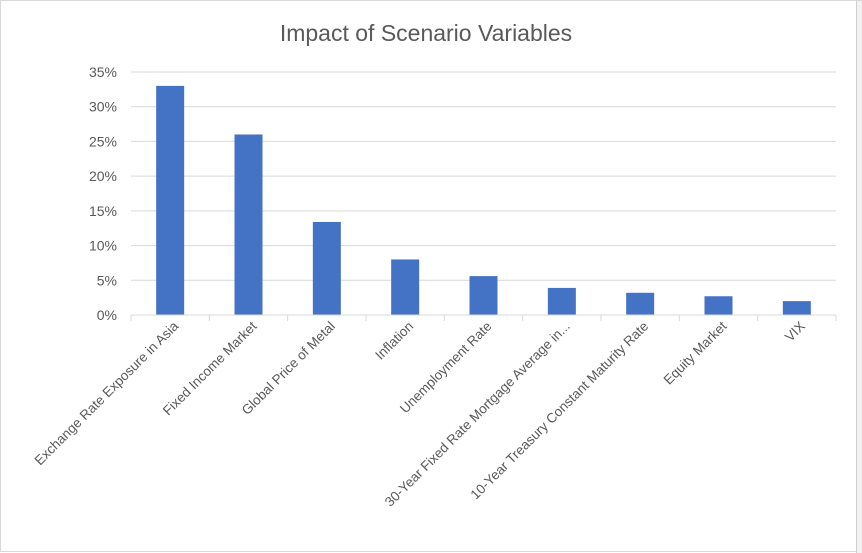 Image resolution: width=862 pixels, height=553 pixels. Describe the element at coordinates (394, 341) in the screenshot. I see `x-category-label: Inflation` at that location.